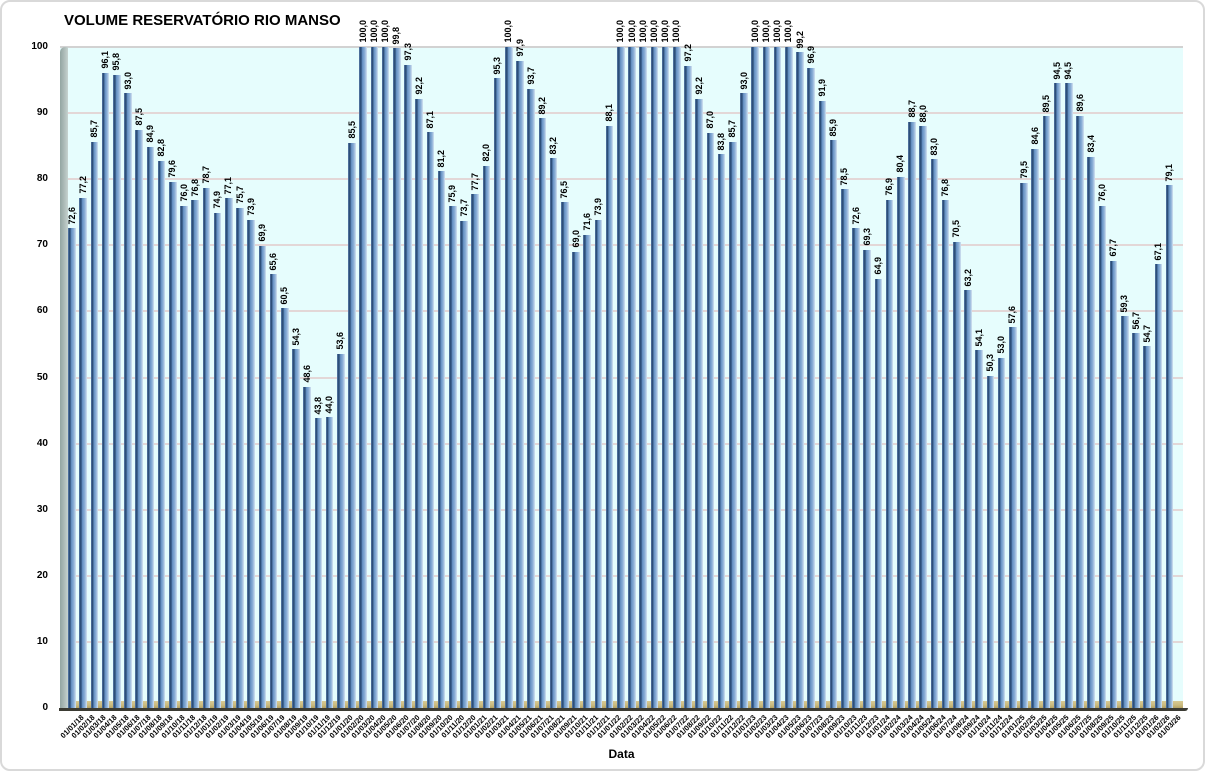 This screenshot has height=771, width=1205. What do you see at coordinates (239, 195) in the screenshot?
I see `bar-value-label: 75,7` at bounding box center [239, 195].